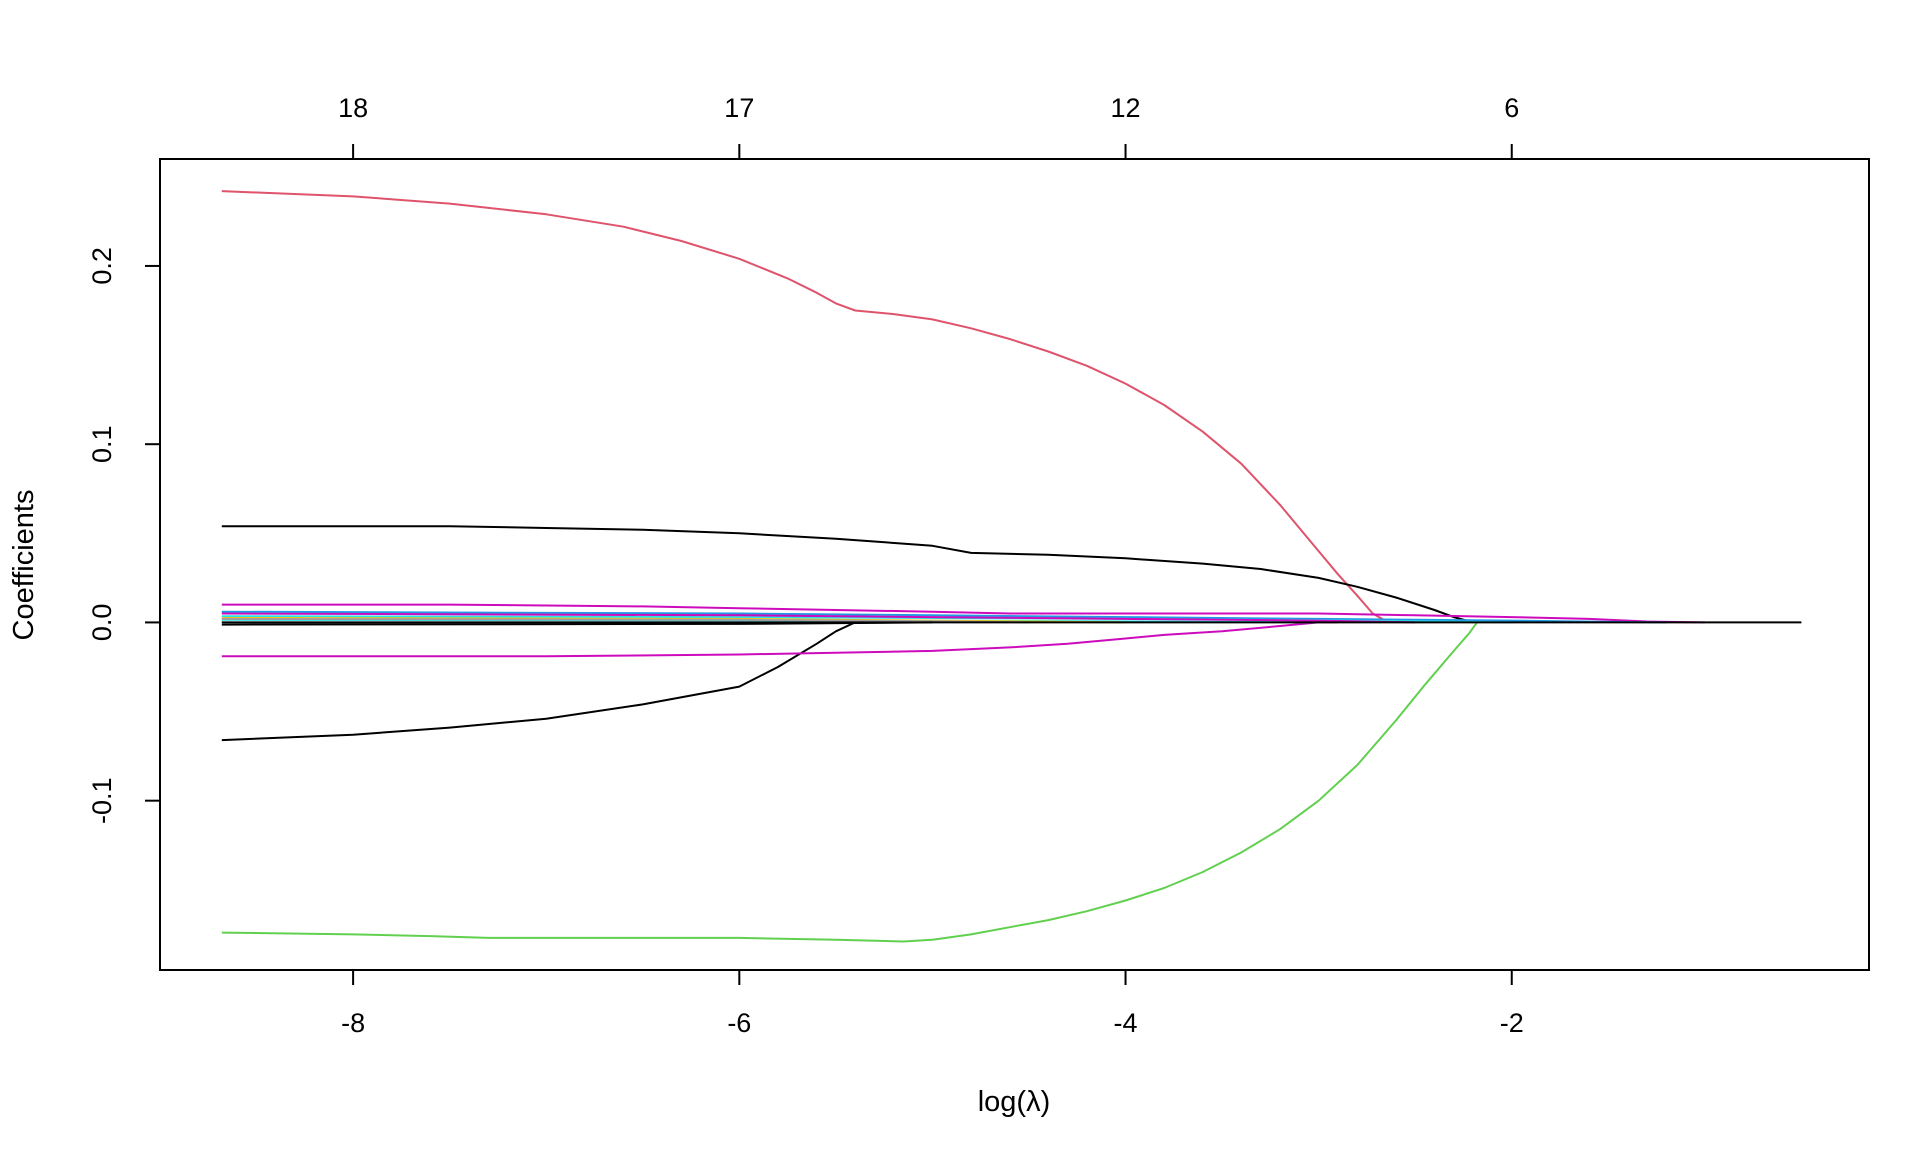 Image resolution: width=1920 pixels, height=1152 pixels. What do you see at coordinates (353, 108) in the screenshot?
I see `top-tick-label: 18` at bounding box center [353, 108].